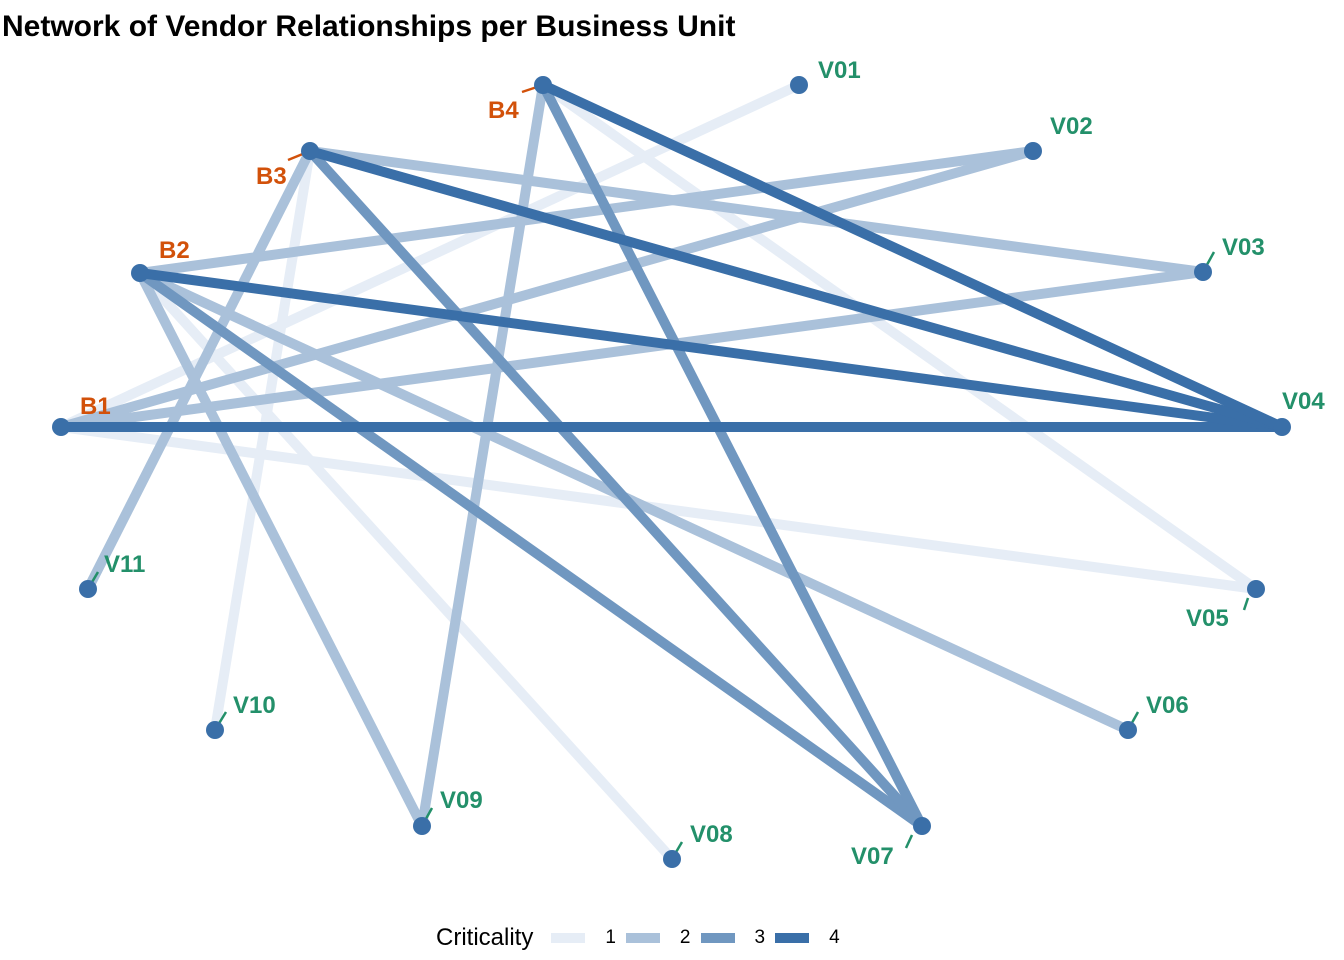  Describe the element at coordinates (1033, 151) in the screenshot. I see `node-v02` at that location.